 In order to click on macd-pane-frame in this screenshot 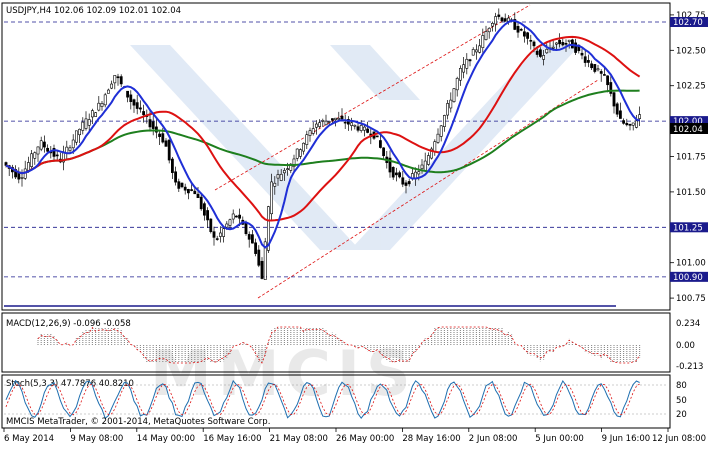, I will do `click(336, 342)`.